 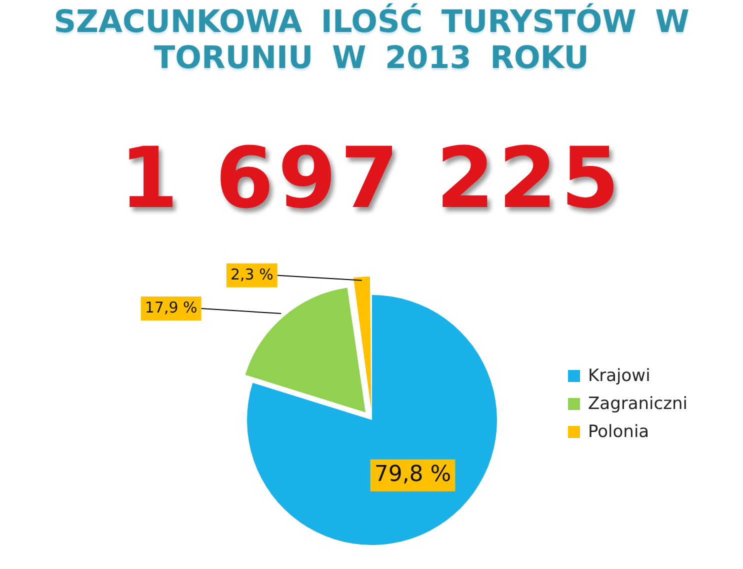 I want to click on data-label: 79,8 %, so click(x=413, y=475).